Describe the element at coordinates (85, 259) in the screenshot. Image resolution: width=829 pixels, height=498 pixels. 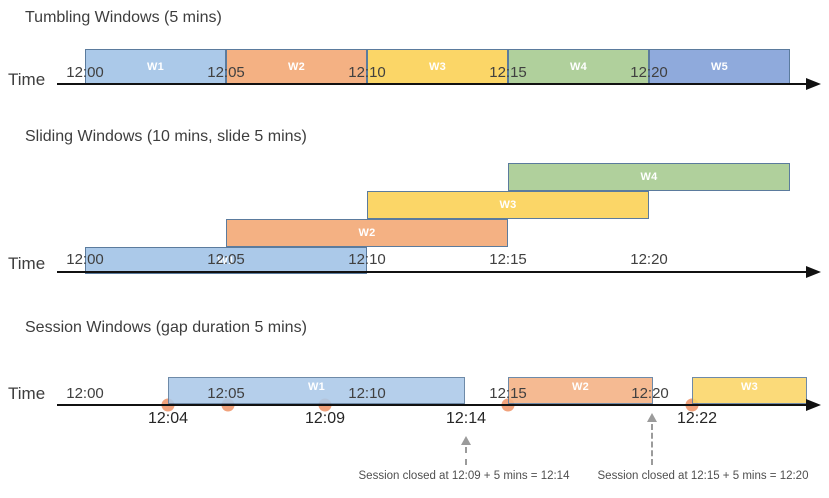
I see `sliding-tick: 12:00` at that location.